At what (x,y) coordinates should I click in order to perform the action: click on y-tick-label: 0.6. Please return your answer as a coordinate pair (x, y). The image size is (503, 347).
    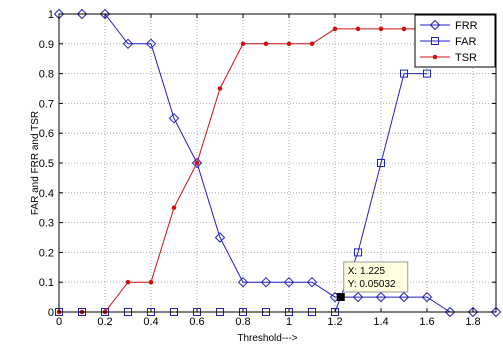
    Looking at the image, I should click on (46, 134).